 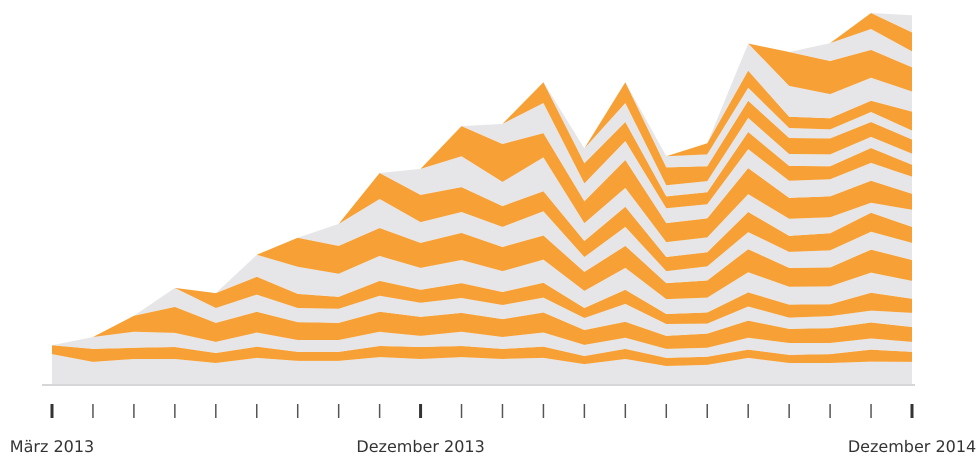 What do you see at coordinates (52, 446) in the screenshot?
I see `x-tick-label: März 2013` at bounding box center [52, 446].